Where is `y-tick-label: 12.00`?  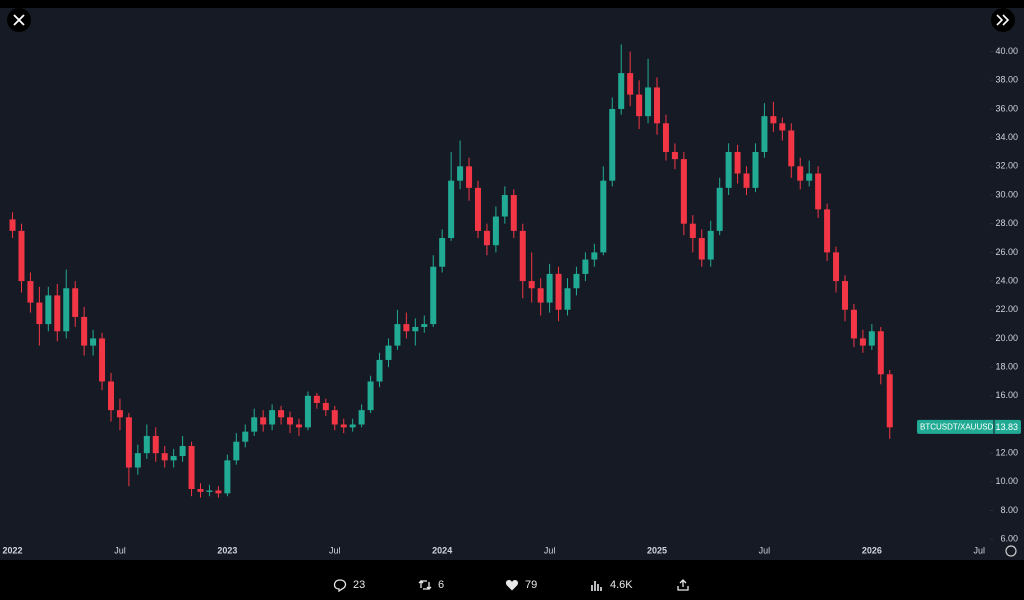 y-tick-label: 12.00 is located at coordinates (1006, 453).